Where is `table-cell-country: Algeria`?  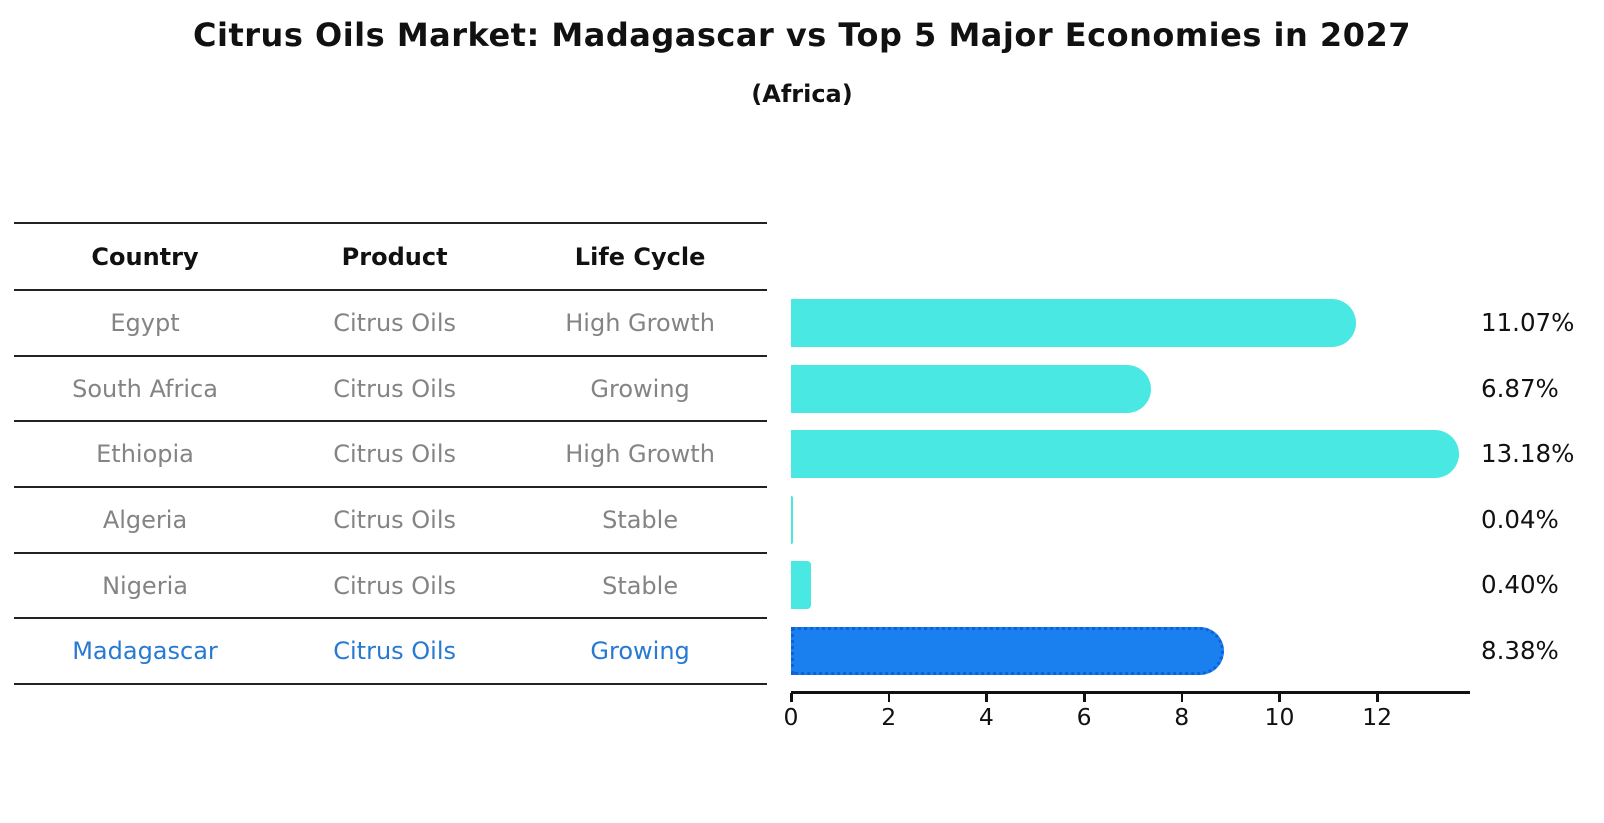 table-cell-country: Algeria is located at coordinates (145, 519).